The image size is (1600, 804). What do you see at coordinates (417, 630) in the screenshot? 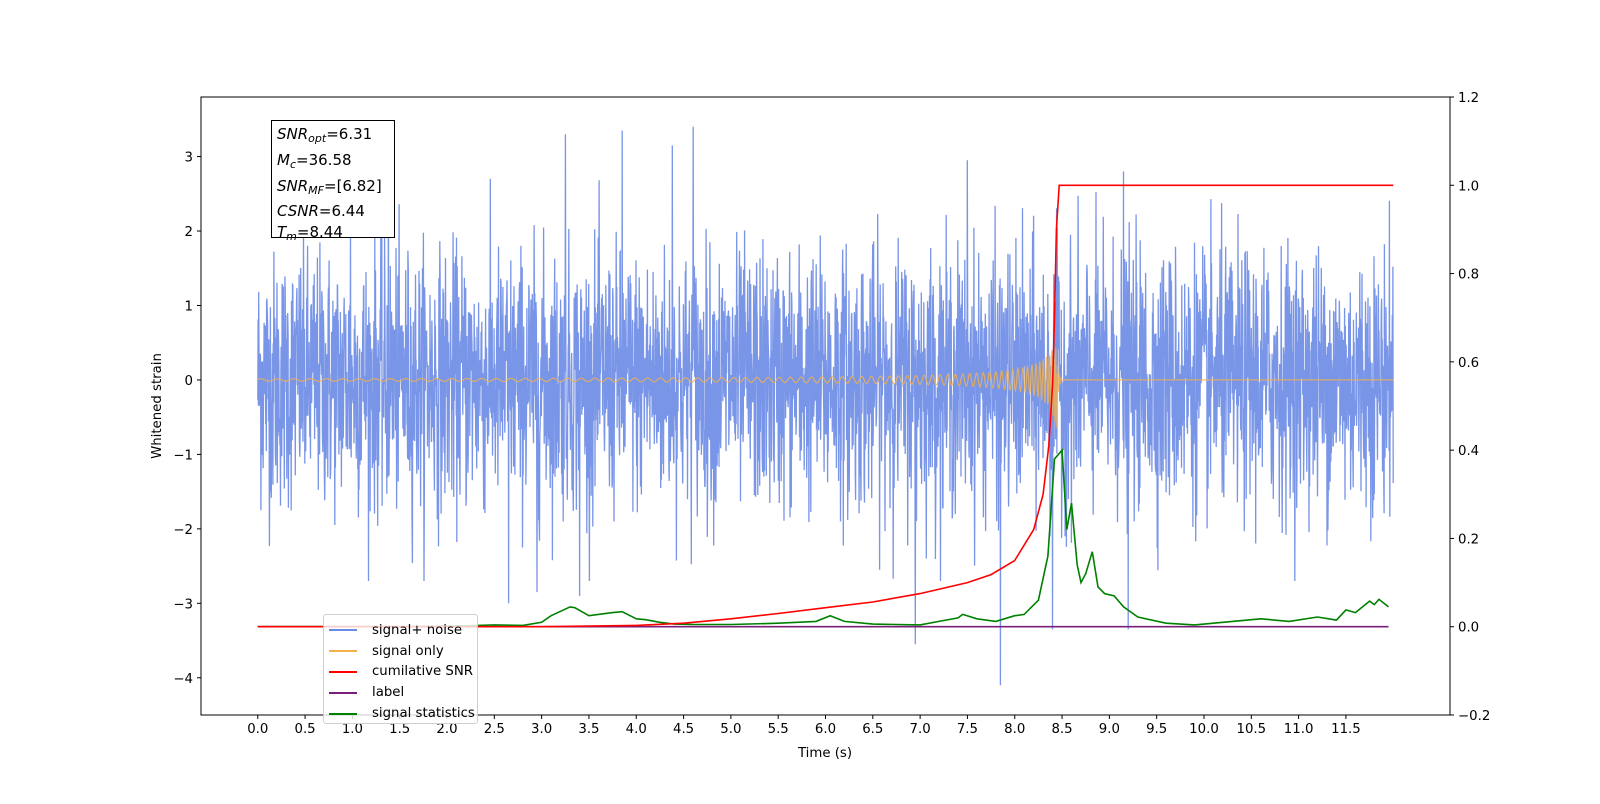
I see `legend-label-signal-noise: signal+ noise` at bounding box center [417, 630].